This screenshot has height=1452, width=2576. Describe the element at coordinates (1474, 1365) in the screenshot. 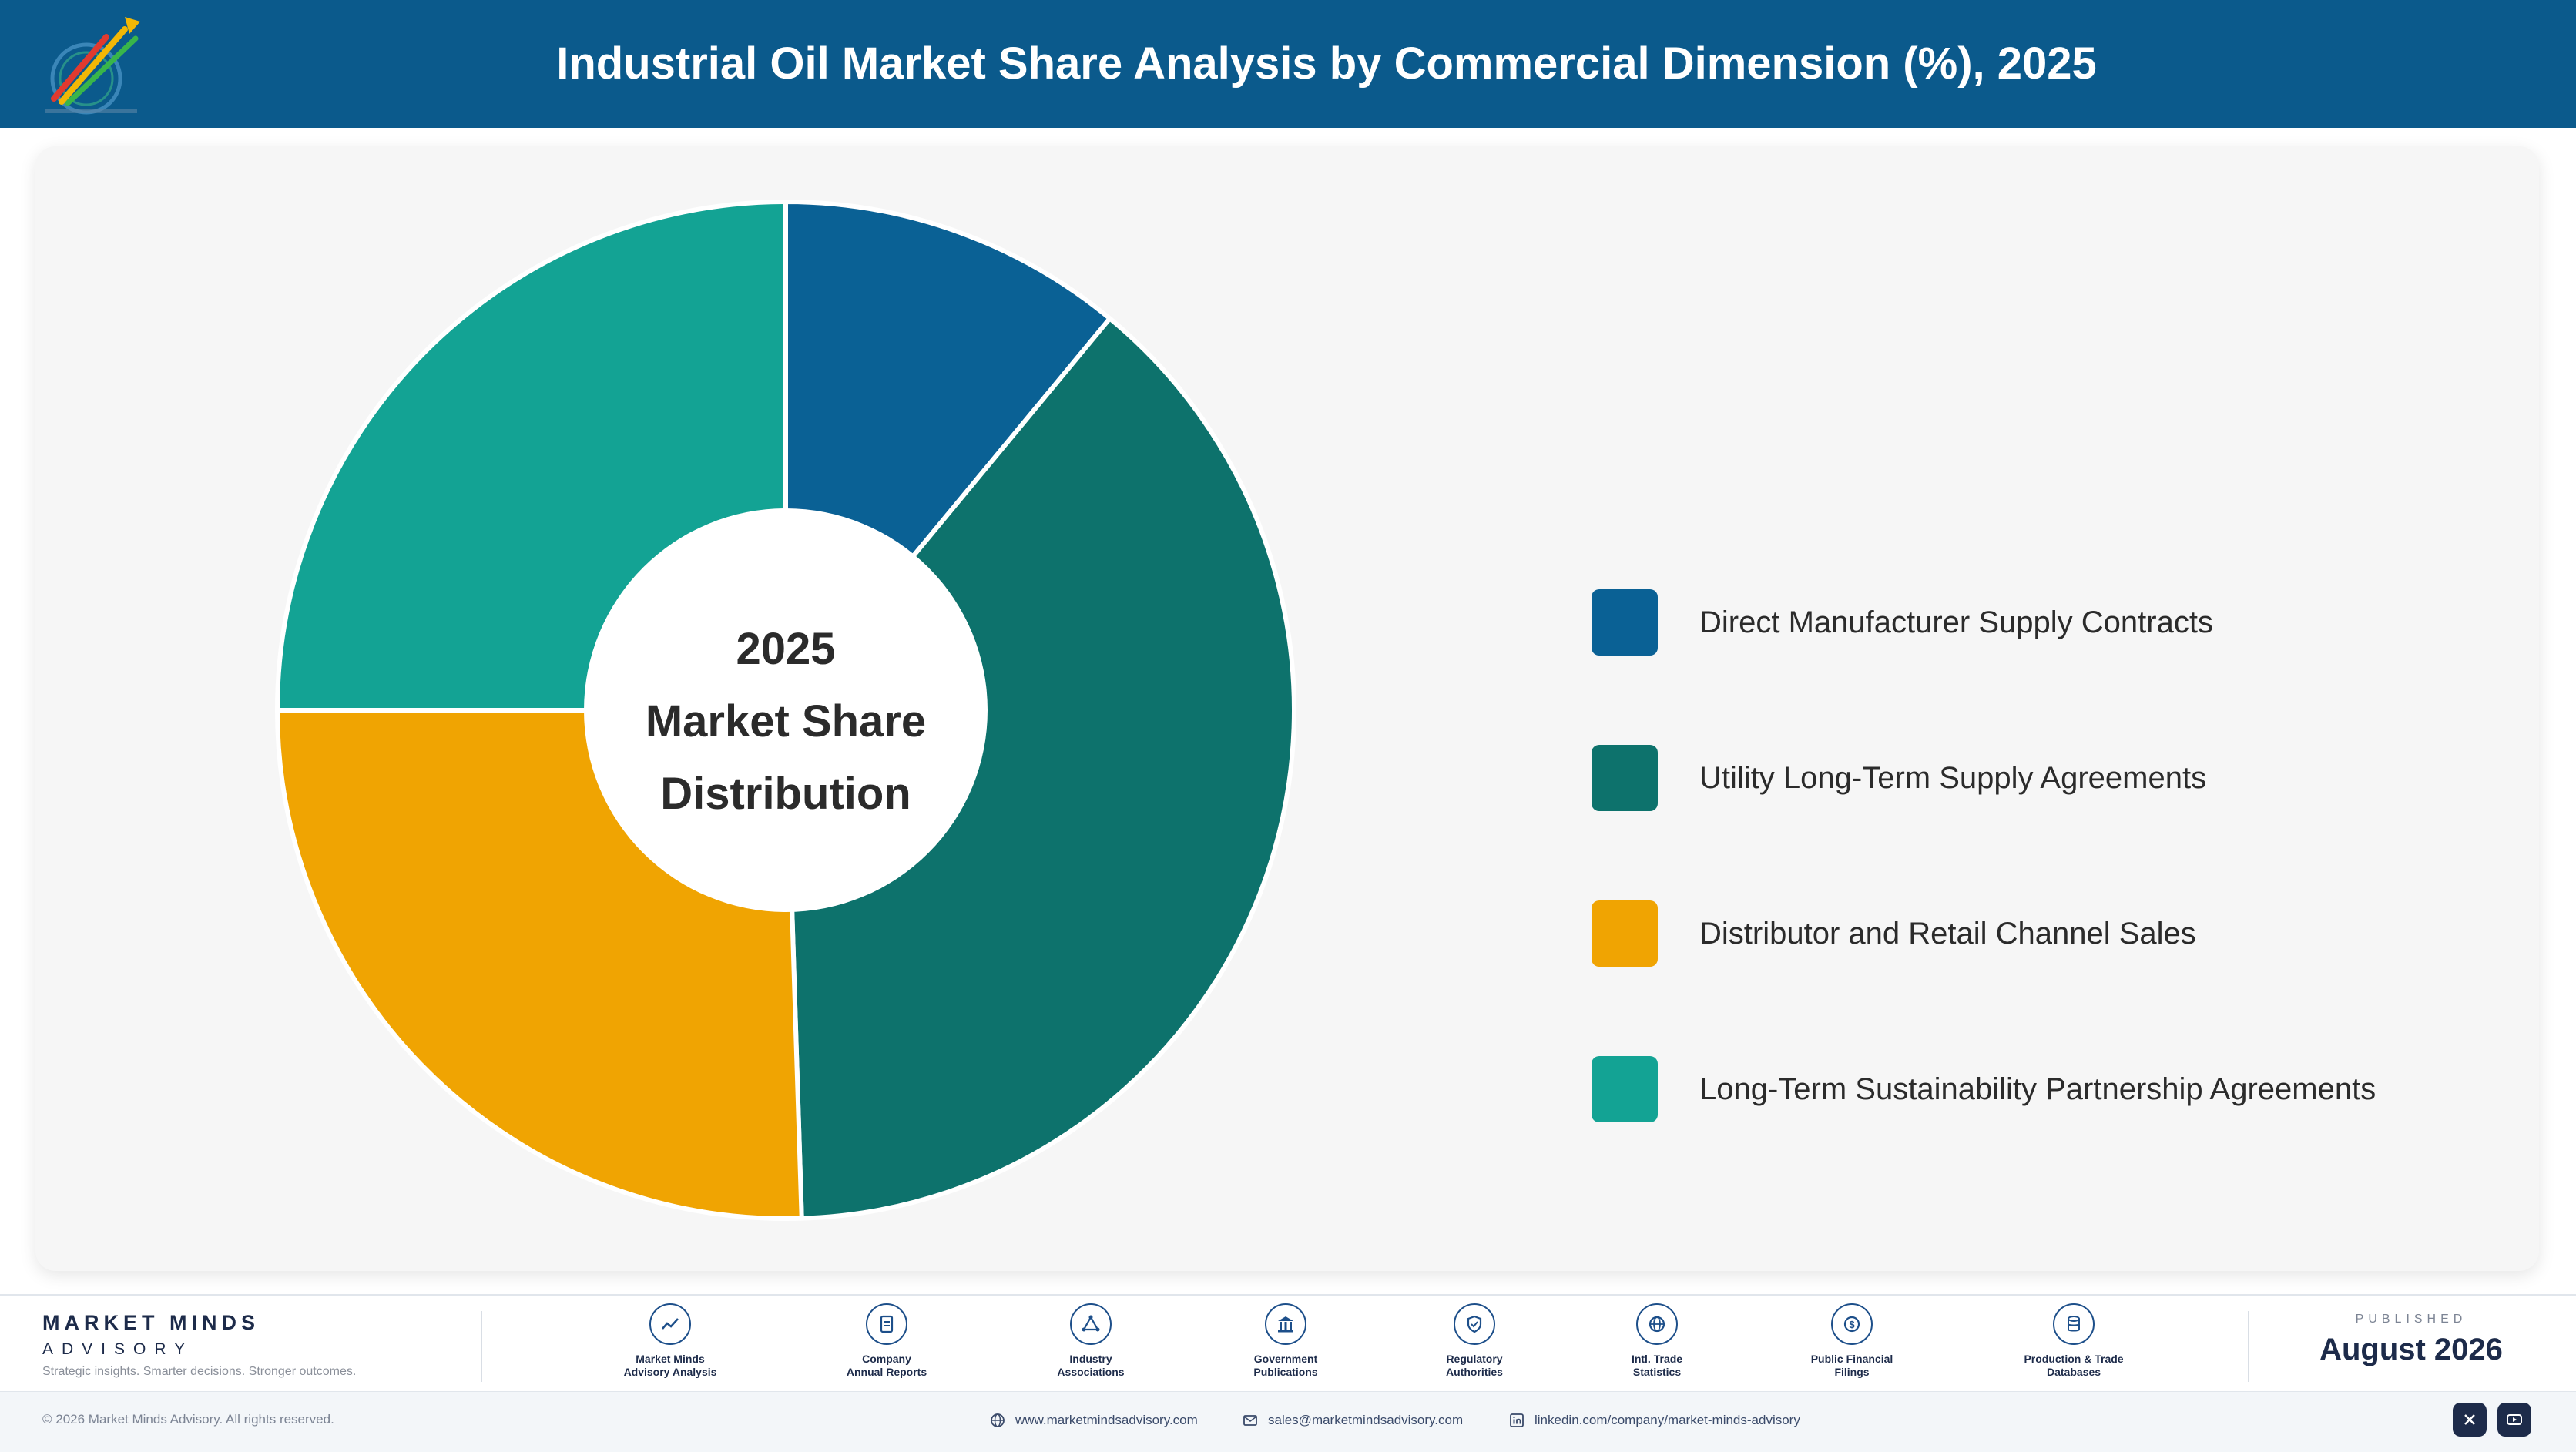

I see `source-label: Regulatory Authorities` at that location.